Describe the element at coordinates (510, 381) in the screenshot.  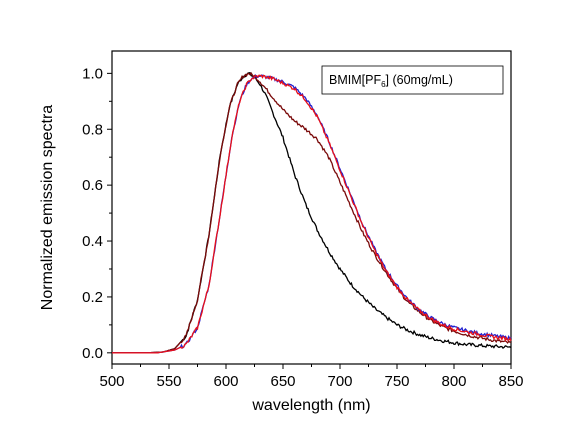
I see `x-tick-label: 850` at that location.